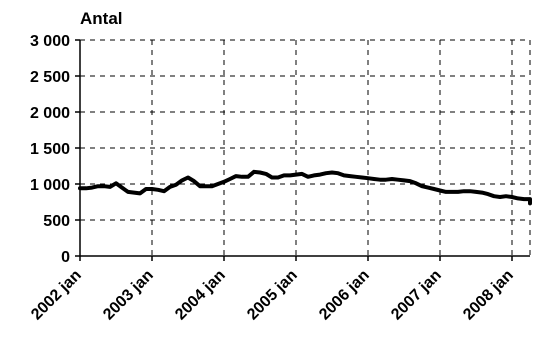 Image resolution: width=533 pixels, height=351 pixels. I want to click on series-line, so click(305, 187).